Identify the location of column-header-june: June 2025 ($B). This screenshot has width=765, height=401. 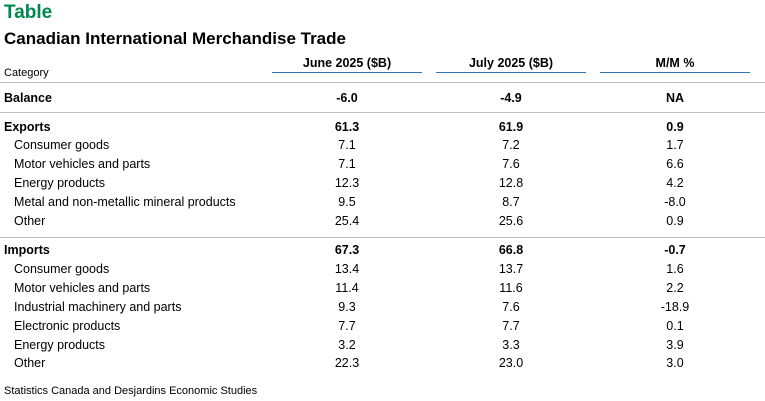
(347, 64).